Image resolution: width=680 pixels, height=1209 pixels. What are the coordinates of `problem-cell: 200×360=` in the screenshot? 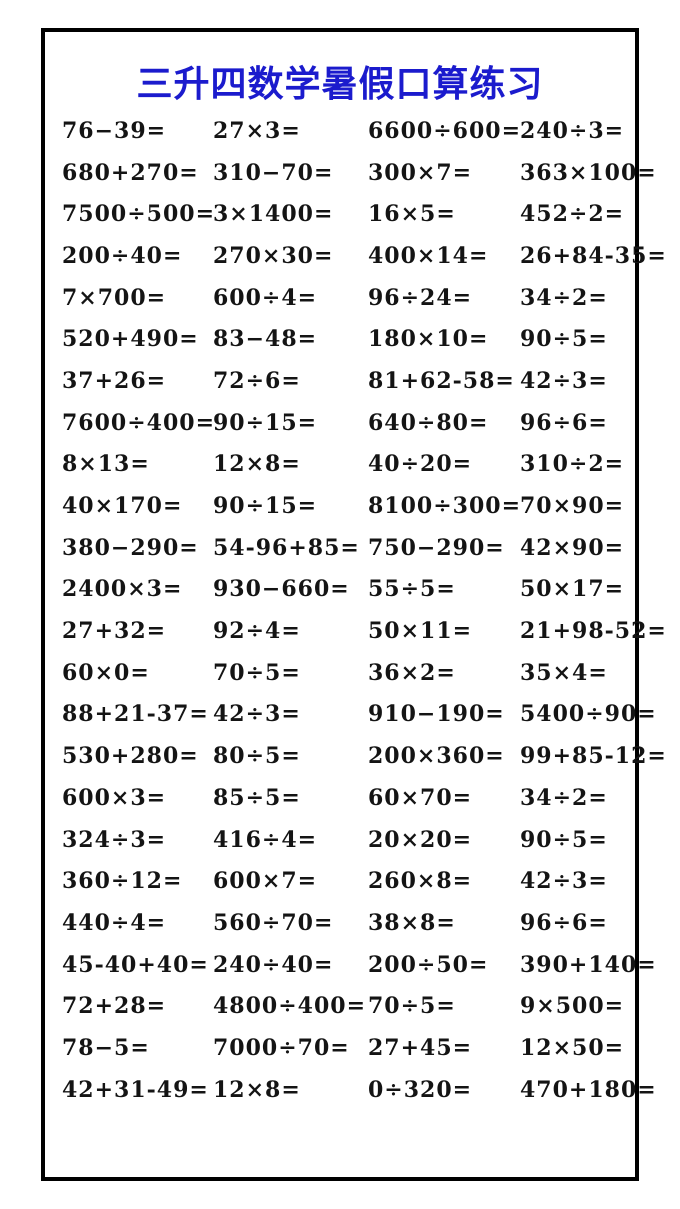 It's located at (436, 756).